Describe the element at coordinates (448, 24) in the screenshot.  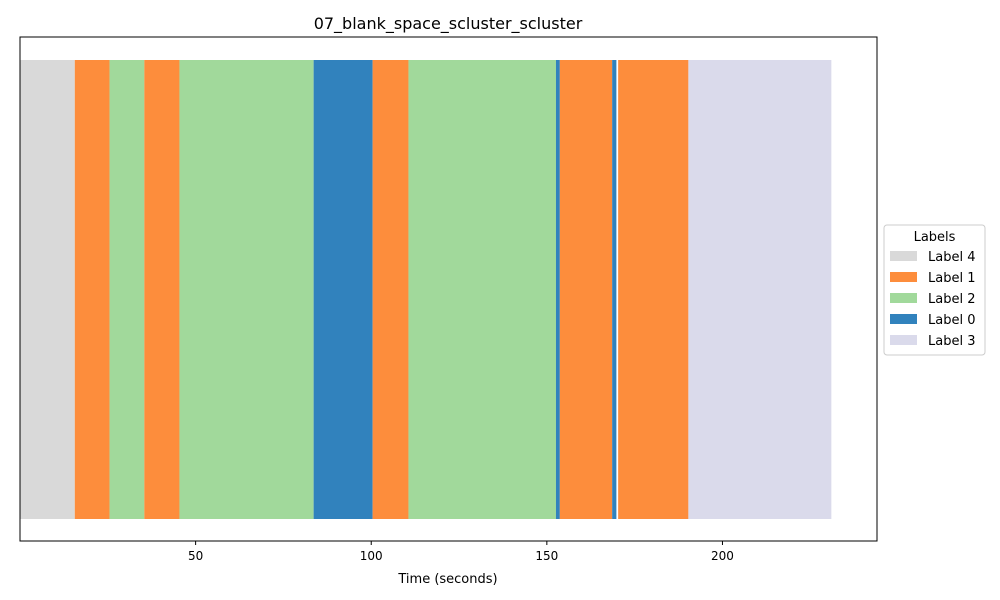
I see `chart-title: 07_blank_space_scluster_scluster` at that location.